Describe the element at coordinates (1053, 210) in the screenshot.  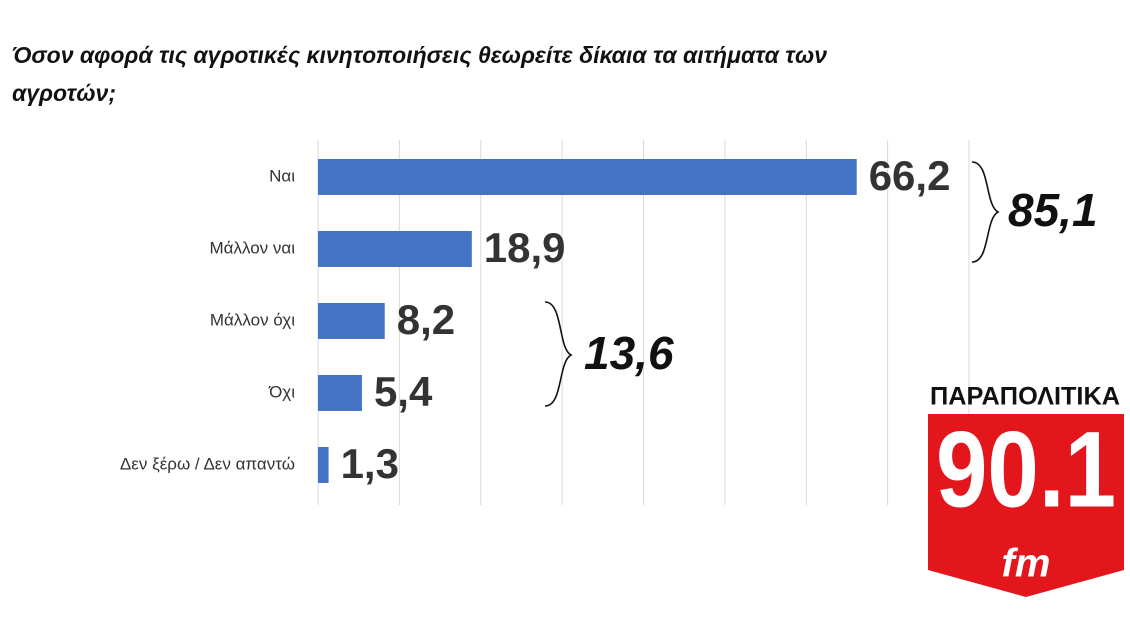
I see `group-total: 85,1` at that location.